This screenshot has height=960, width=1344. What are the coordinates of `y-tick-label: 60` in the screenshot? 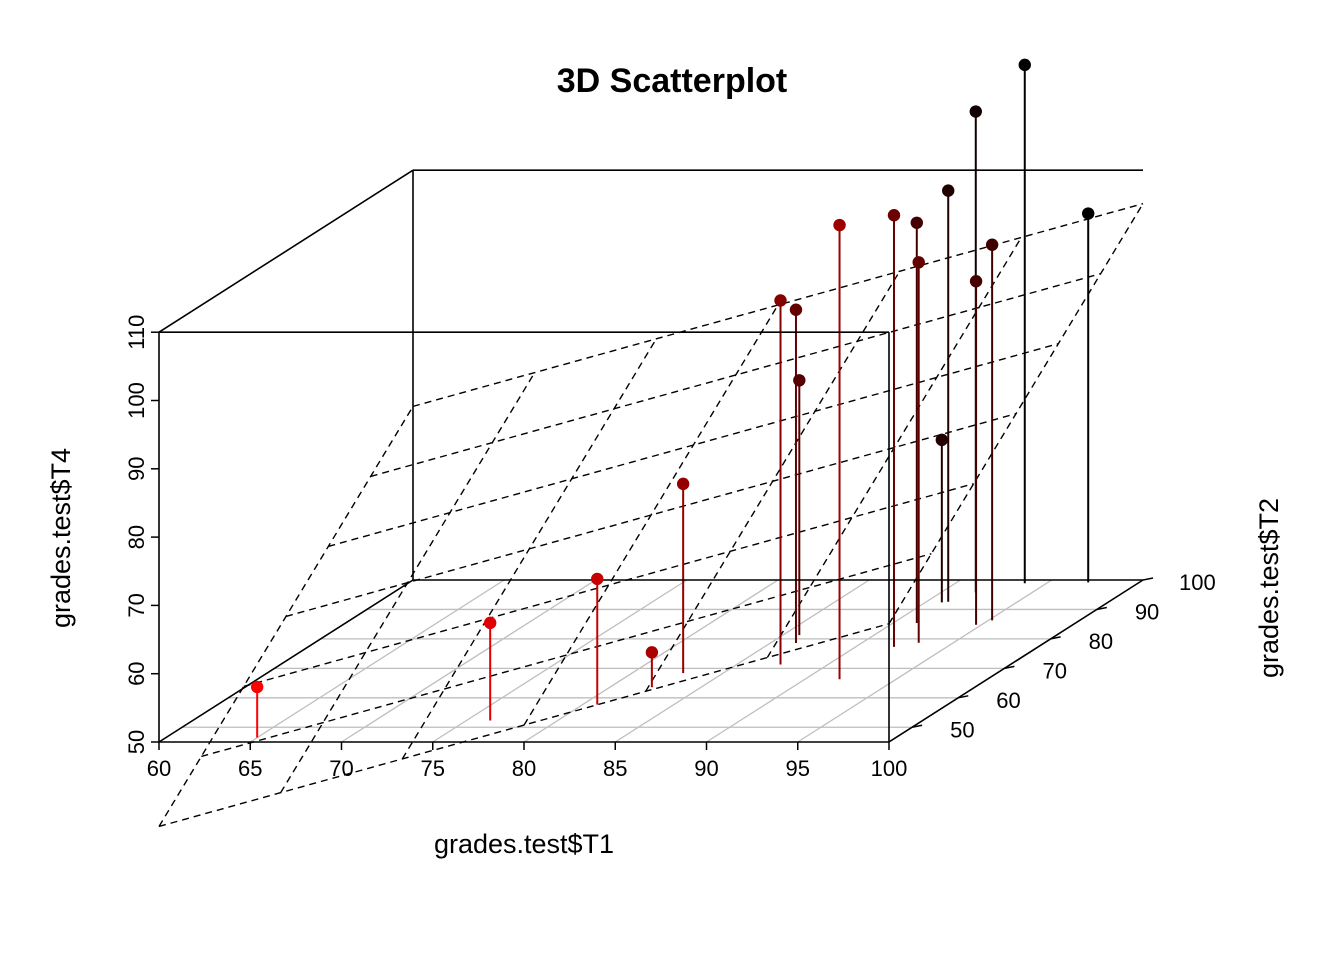 It's located at (1008, 700).